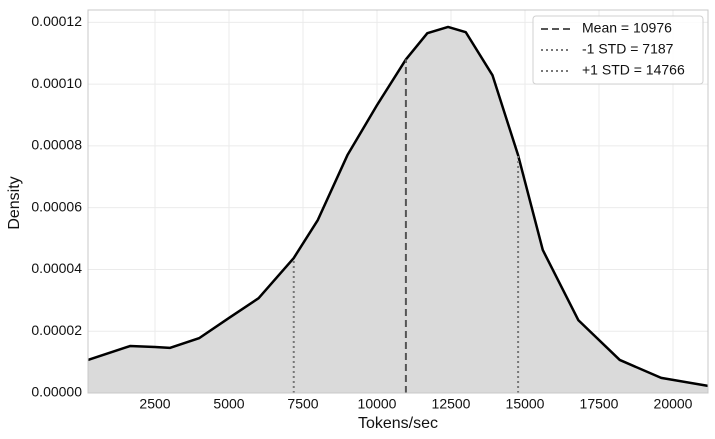 The height and width of the screenshot is (439, 715). Describe the element at coordinates (56, 392) in the screenshot. I see `y-tick-label: 0.00000` at that location.